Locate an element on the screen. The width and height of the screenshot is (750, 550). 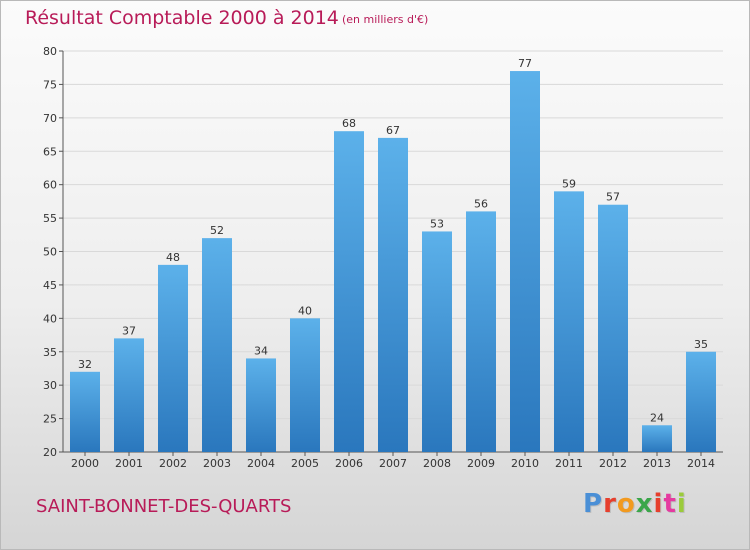
data-label: 24 is located at coordinates (657, 417).